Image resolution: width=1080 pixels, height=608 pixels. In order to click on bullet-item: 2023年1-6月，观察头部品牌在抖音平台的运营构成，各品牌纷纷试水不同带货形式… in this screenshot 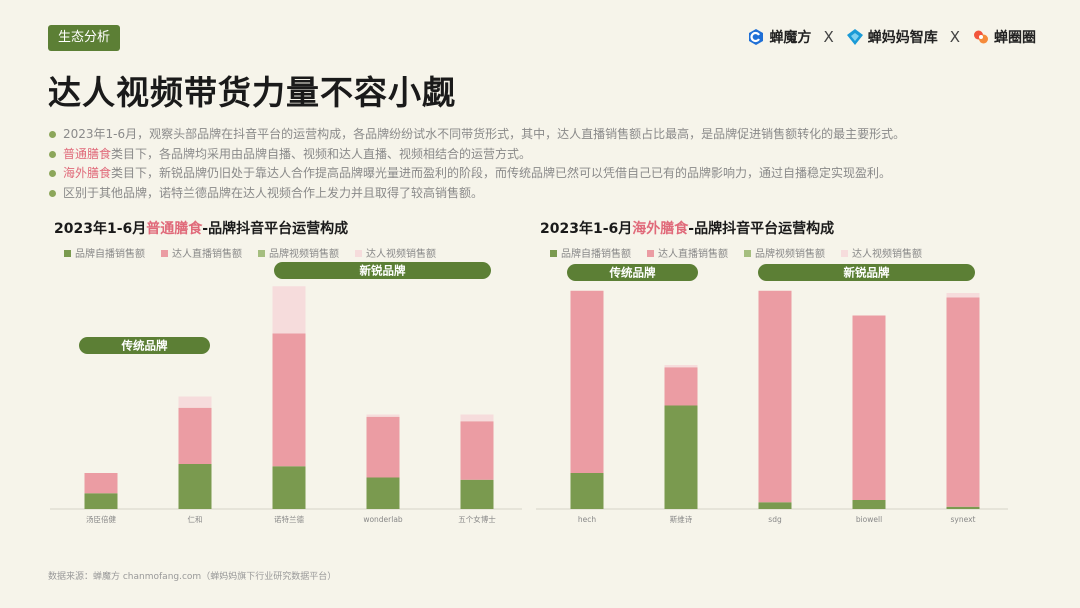, I will do `click(548, 135)`.